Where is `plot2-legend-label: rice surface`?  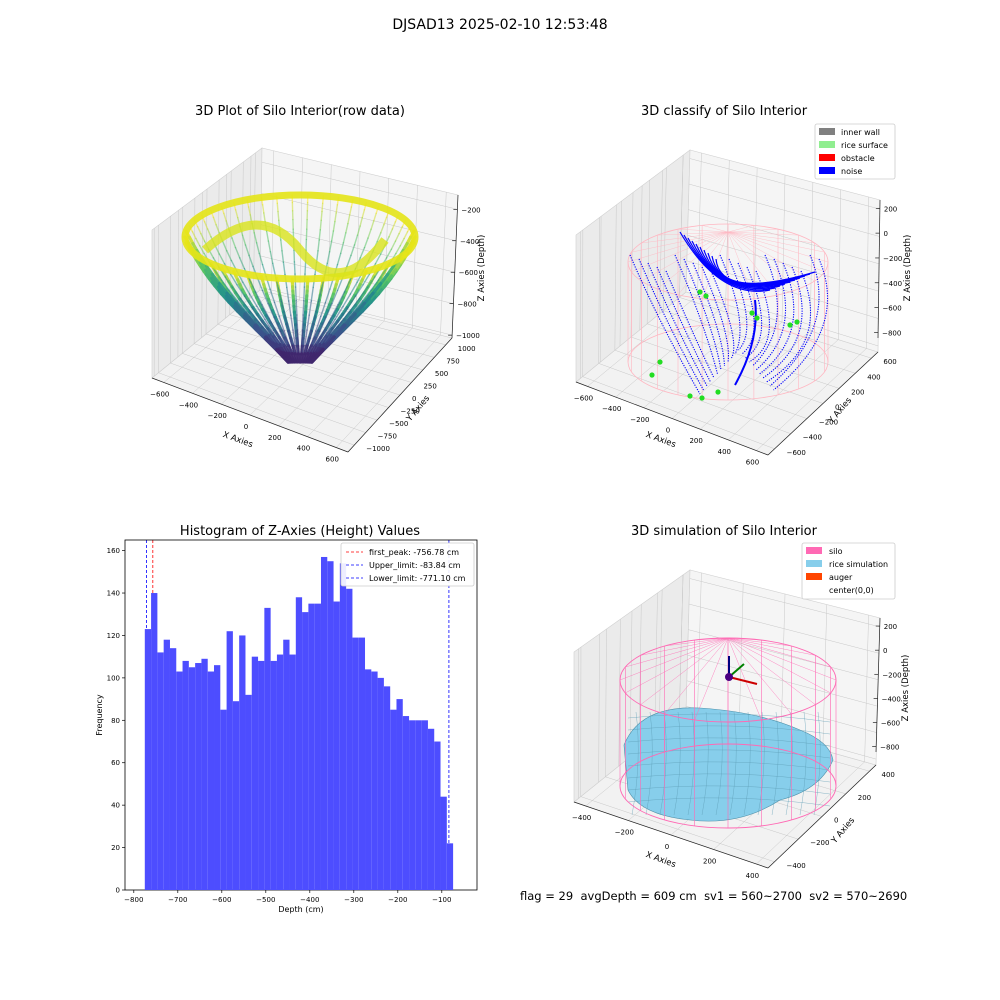 plot2-legend-label: rice surface is located at coordinates (864, 145).